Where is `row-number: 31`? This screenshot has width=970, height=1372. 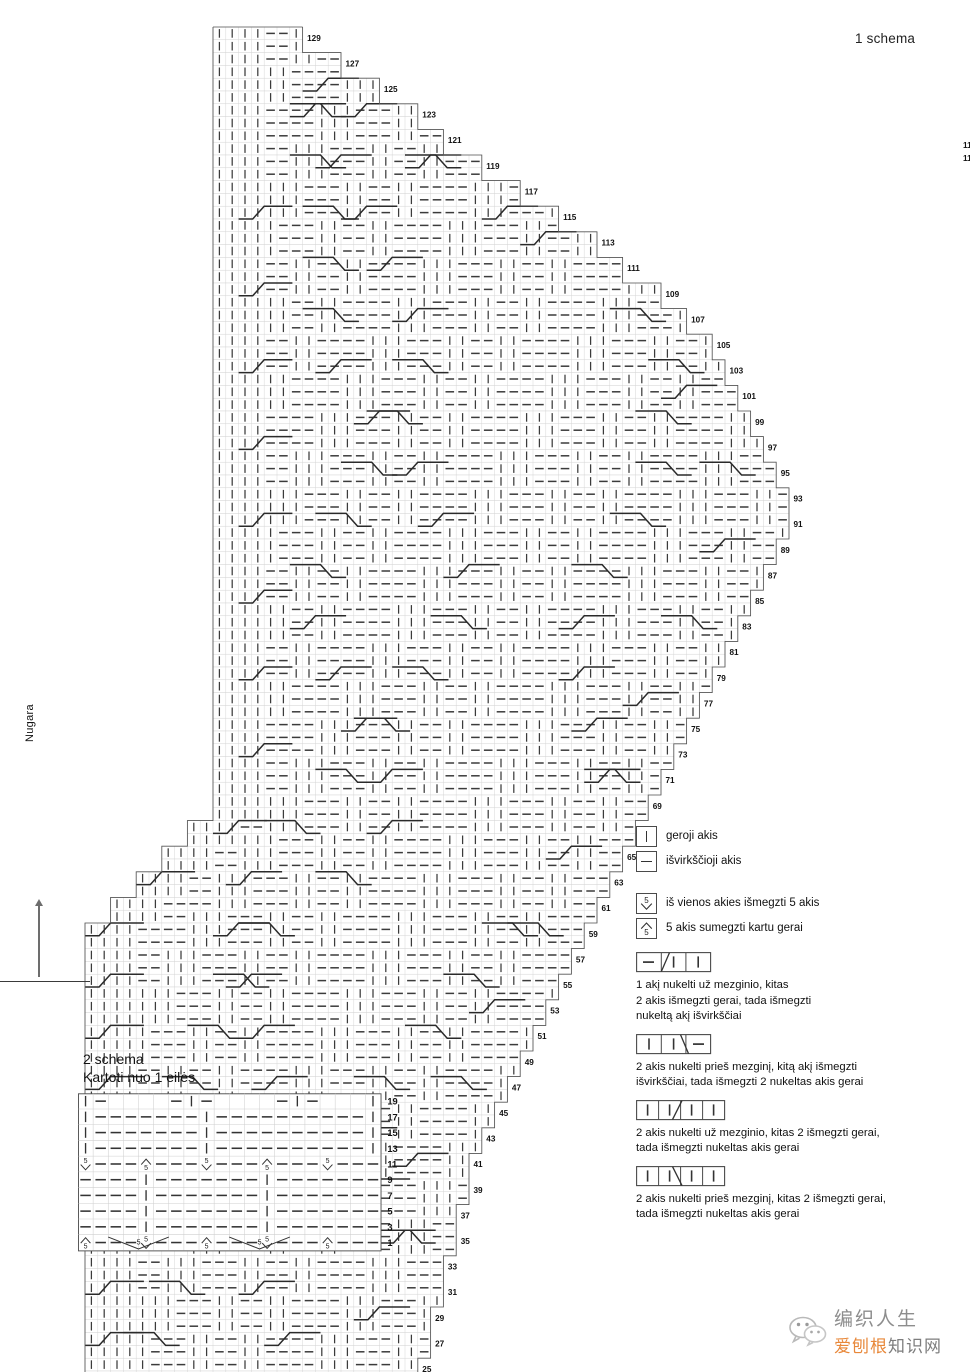
row-number: 31 is located at coordinates (453, 1292).